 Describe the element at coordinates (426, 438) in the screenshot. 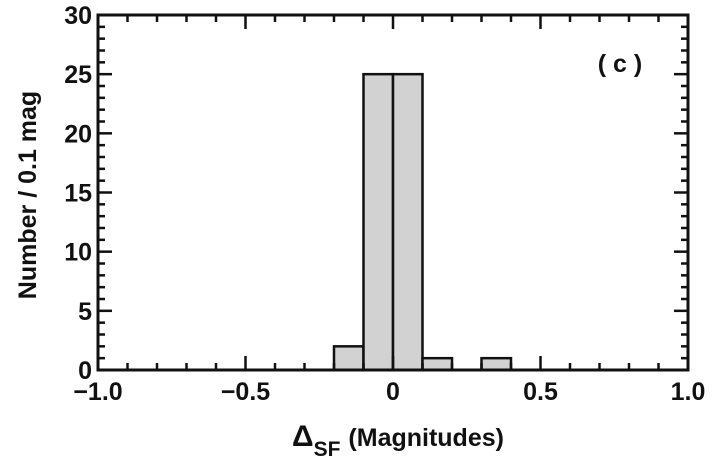

I see `x-axis-title-units: (Magnitudes)` at that location.